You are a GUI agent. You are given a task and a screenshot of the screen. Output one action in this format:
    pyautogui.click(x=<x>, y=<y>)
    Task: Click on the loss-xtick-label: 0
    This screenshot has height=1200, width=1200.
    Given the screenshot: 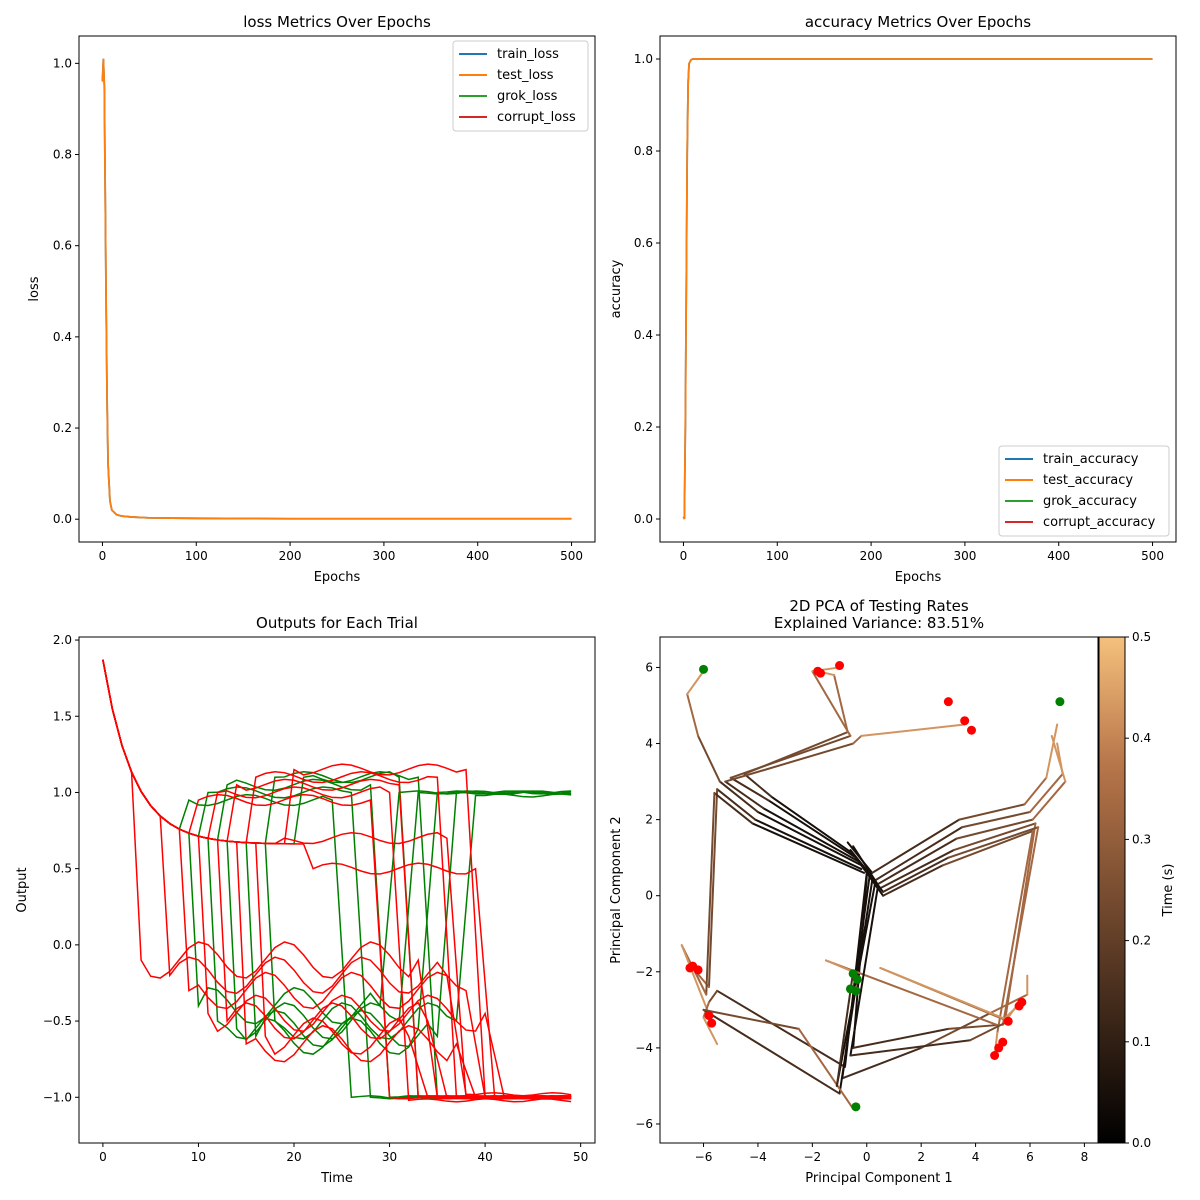 What is the action you would take?
    pyautogui.click(x=103, y=556)
    